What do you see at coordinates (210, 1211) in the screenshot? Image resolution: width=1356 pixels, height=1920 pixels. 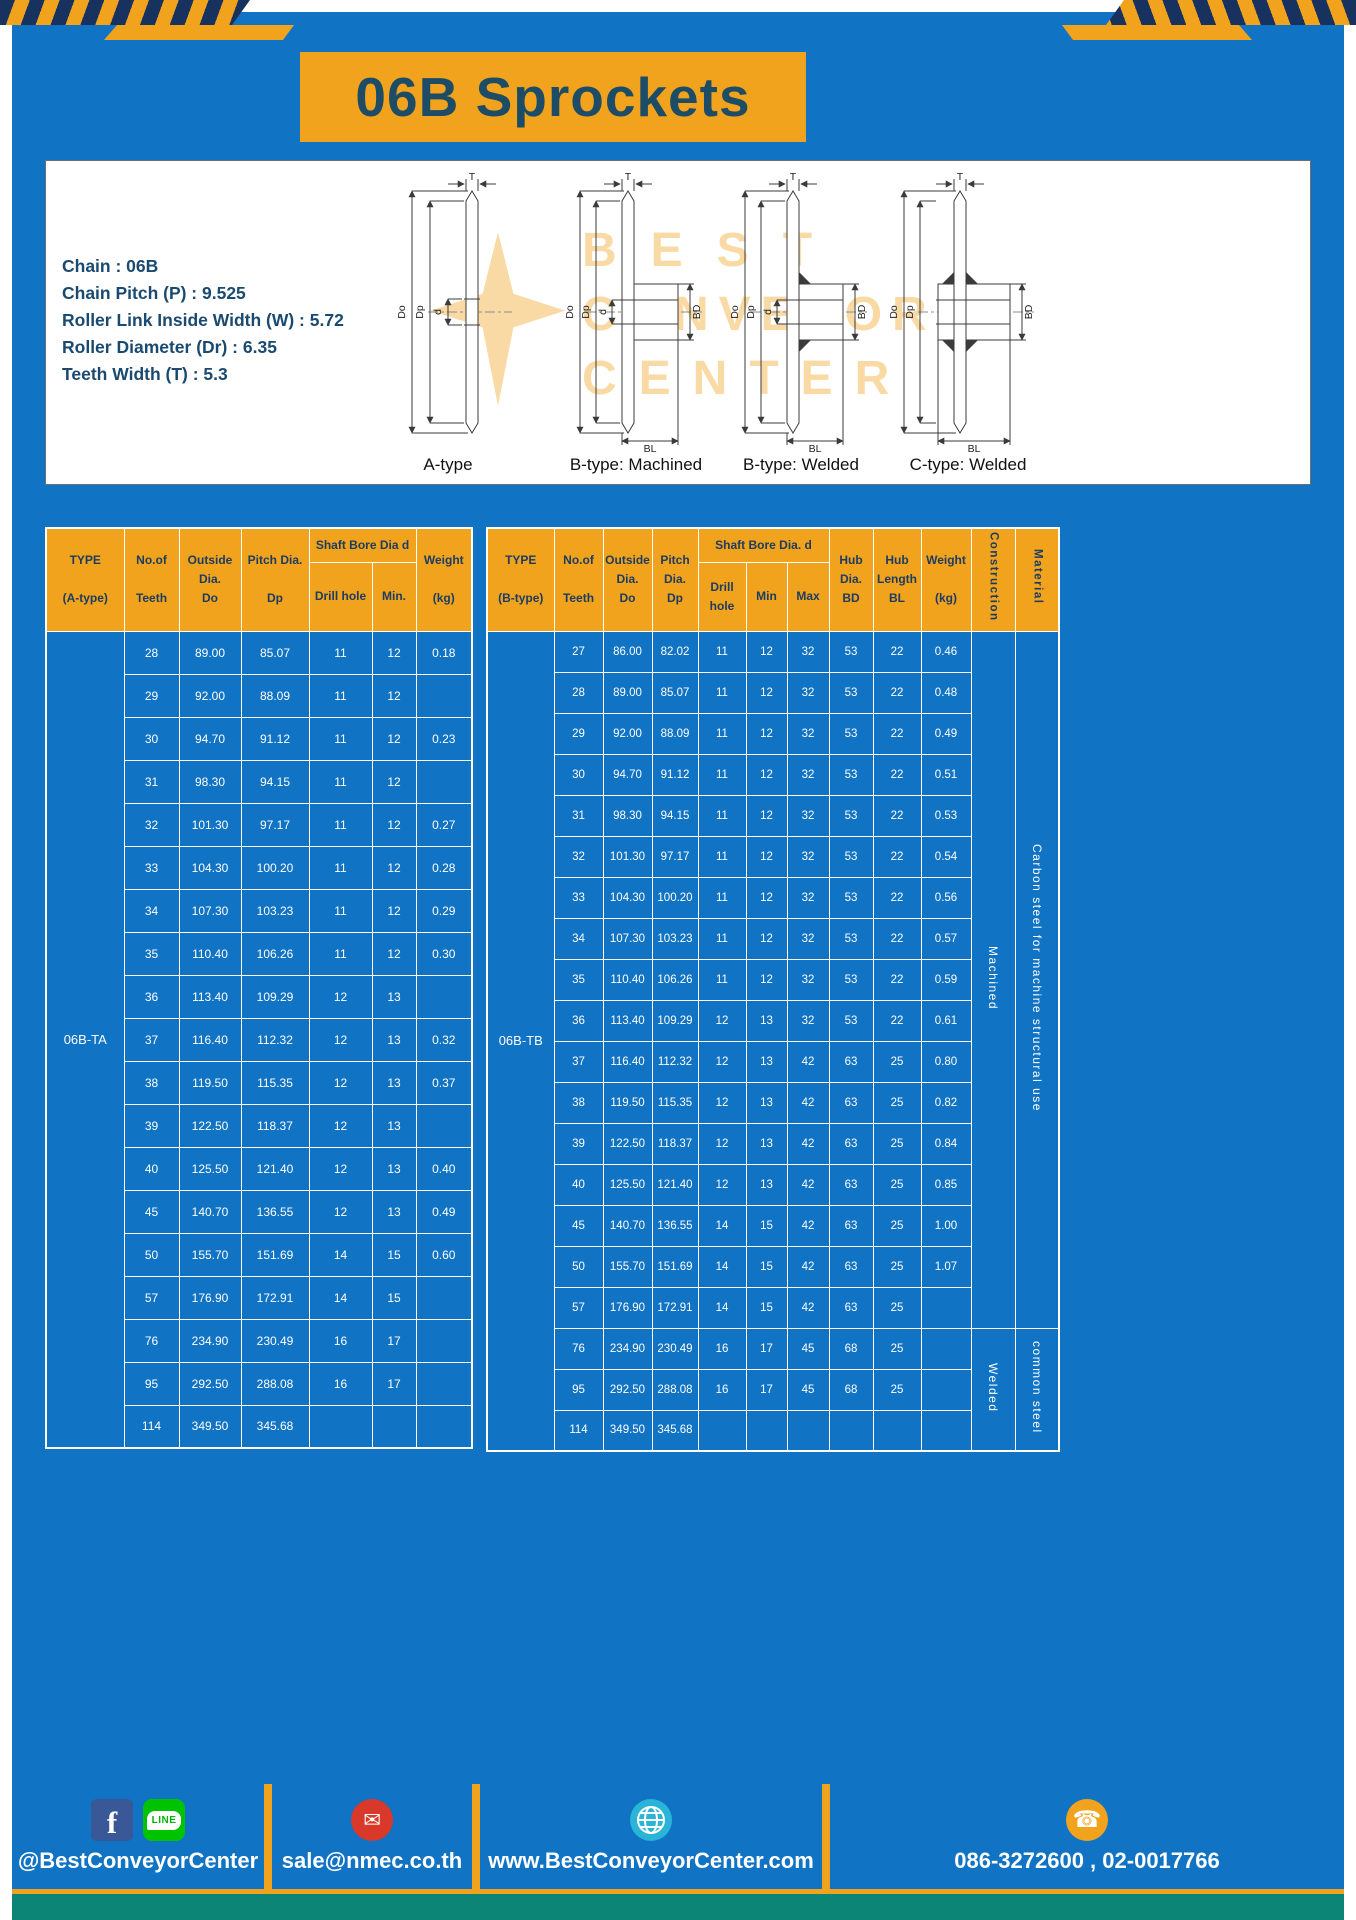 I see `data-cell: 140.70` at bounding box center [210, 1211].